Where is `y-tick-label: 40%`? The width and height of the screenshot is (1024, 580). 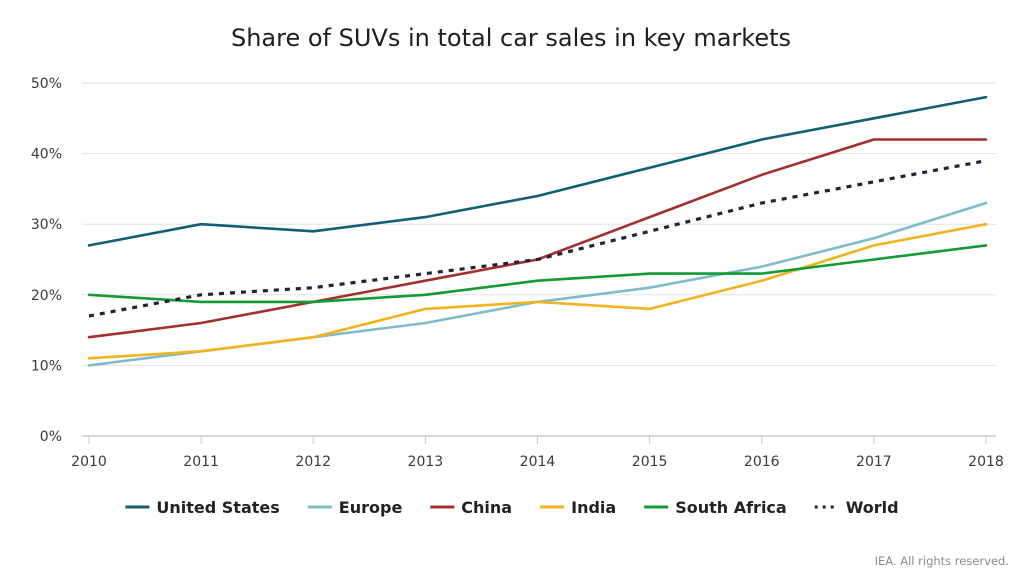
y-tick-label: 40% is located at coordinates (46, 155).